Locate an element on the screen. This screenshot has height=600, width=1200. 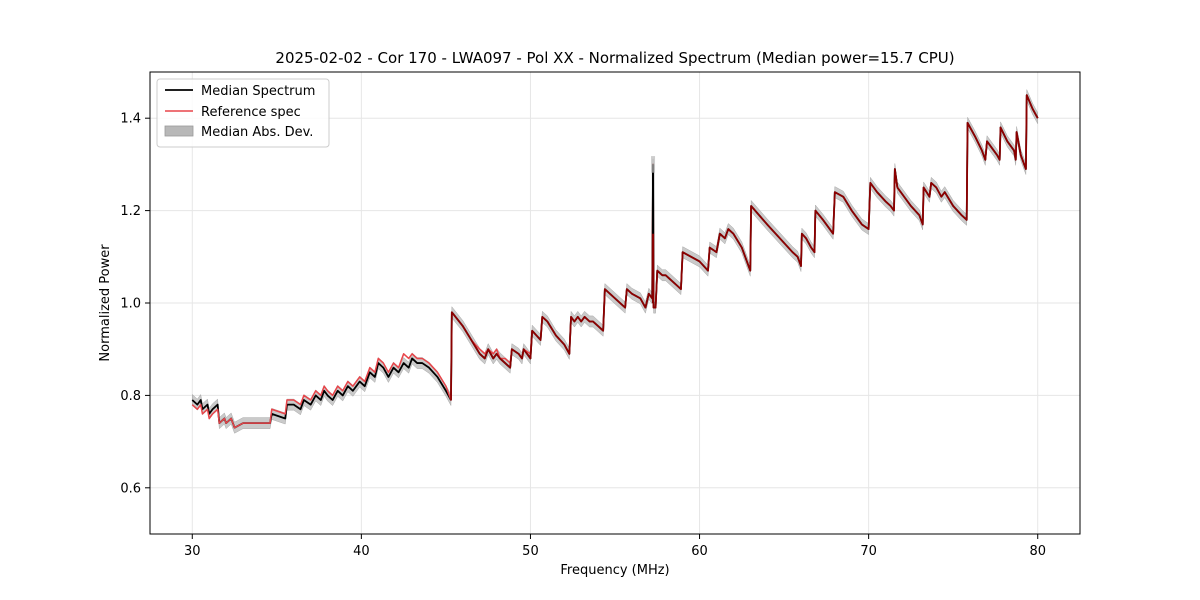
legend-reference-label: Reference spec is located at coordinates (251, 112).